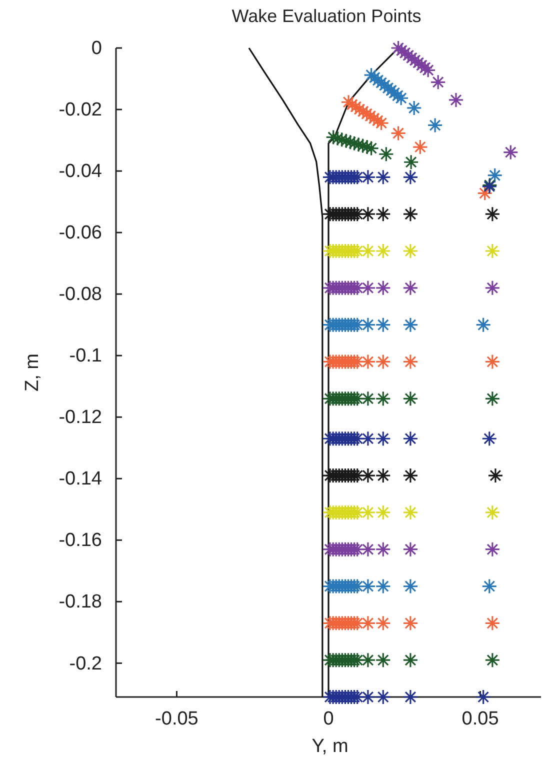  I want to click on x-tick-label: 0, so click(328, 719).